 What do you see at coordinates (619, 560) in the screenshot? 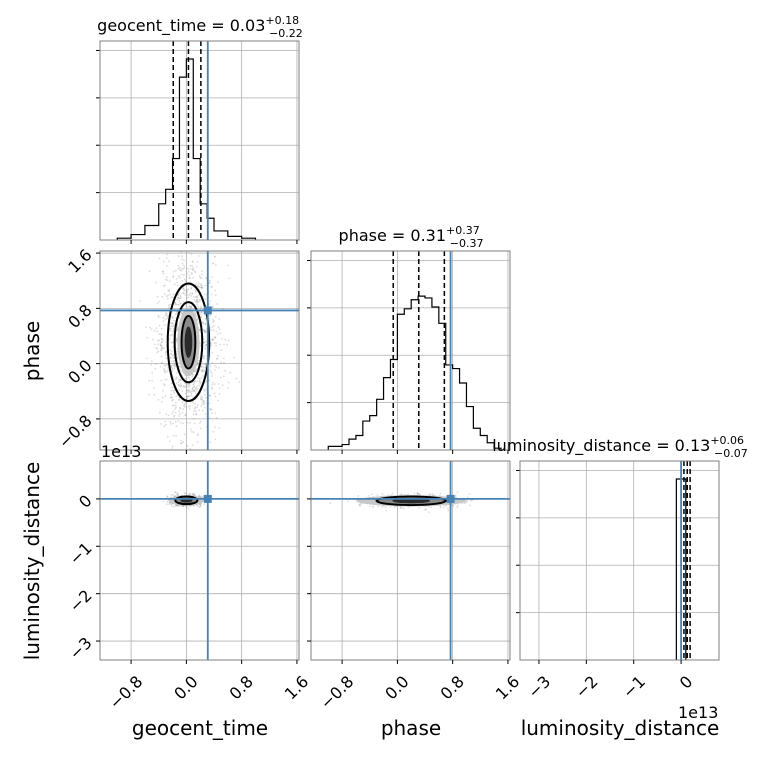
I see `panel-background` at bounding box center [619, 560].